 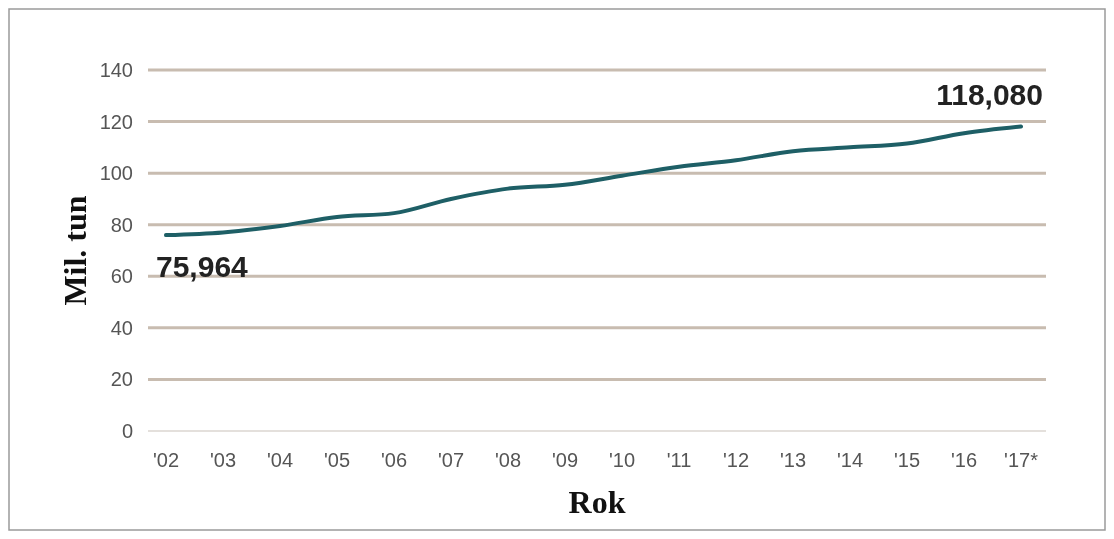 What do you see at coordinates (597, 502) in the screenshot?
I see `x-axis-title: Rok` at bounding box center [597, 502].